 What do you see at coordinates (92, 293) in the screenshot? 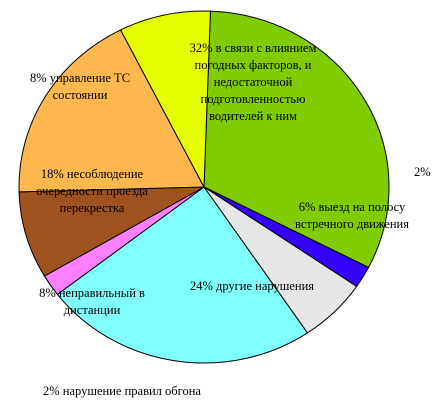
I see `slice-label-line: 8% неправильный в` at bounding box center [92, 293].